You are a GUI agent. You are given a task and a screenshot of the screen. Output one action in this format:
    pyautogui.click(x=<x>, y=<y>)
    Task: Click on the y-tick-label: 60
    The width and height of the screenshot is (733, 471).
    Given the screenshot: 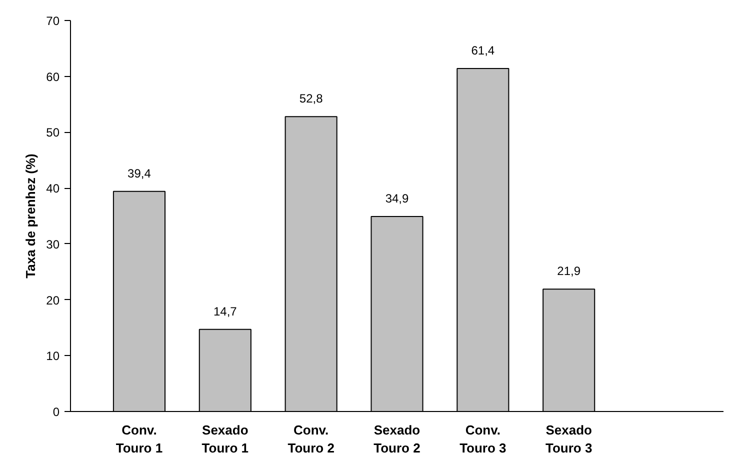 What is the action you would take?
    pyautogui.click(x=53, y=77)
    